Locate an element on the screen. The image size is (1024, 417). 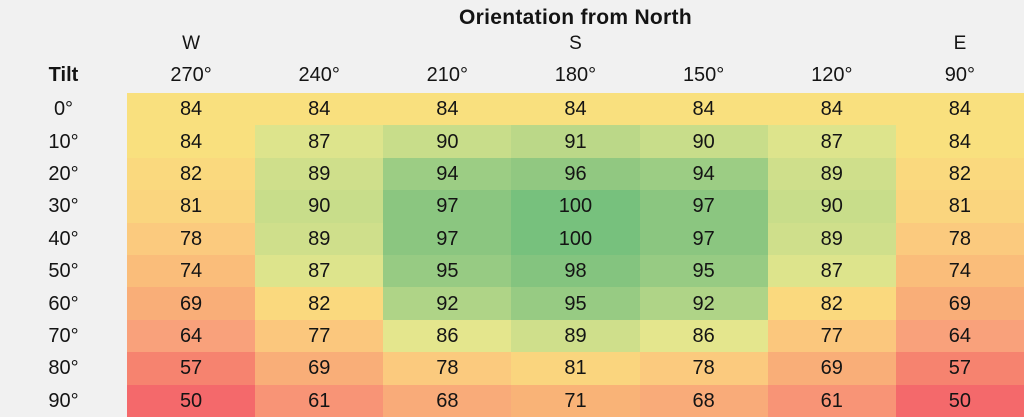
compass-label-east: E is located at coordinates (960, 43).